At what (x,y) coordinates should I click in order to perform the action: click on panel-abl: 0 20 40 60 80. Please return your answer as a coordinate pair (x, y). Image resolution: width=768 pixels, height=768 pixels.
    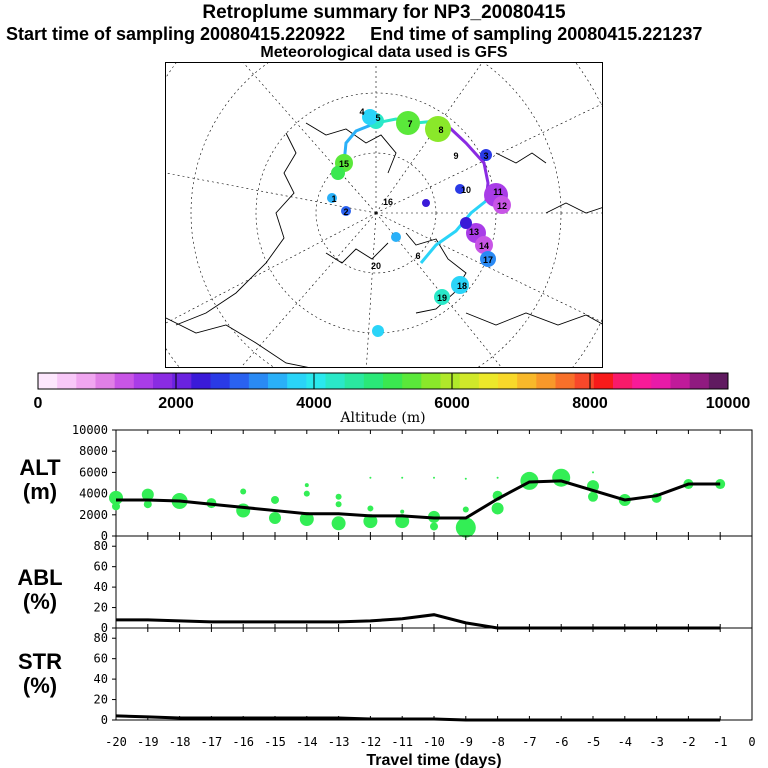
    Looking at the image, I should click on (423, 585).